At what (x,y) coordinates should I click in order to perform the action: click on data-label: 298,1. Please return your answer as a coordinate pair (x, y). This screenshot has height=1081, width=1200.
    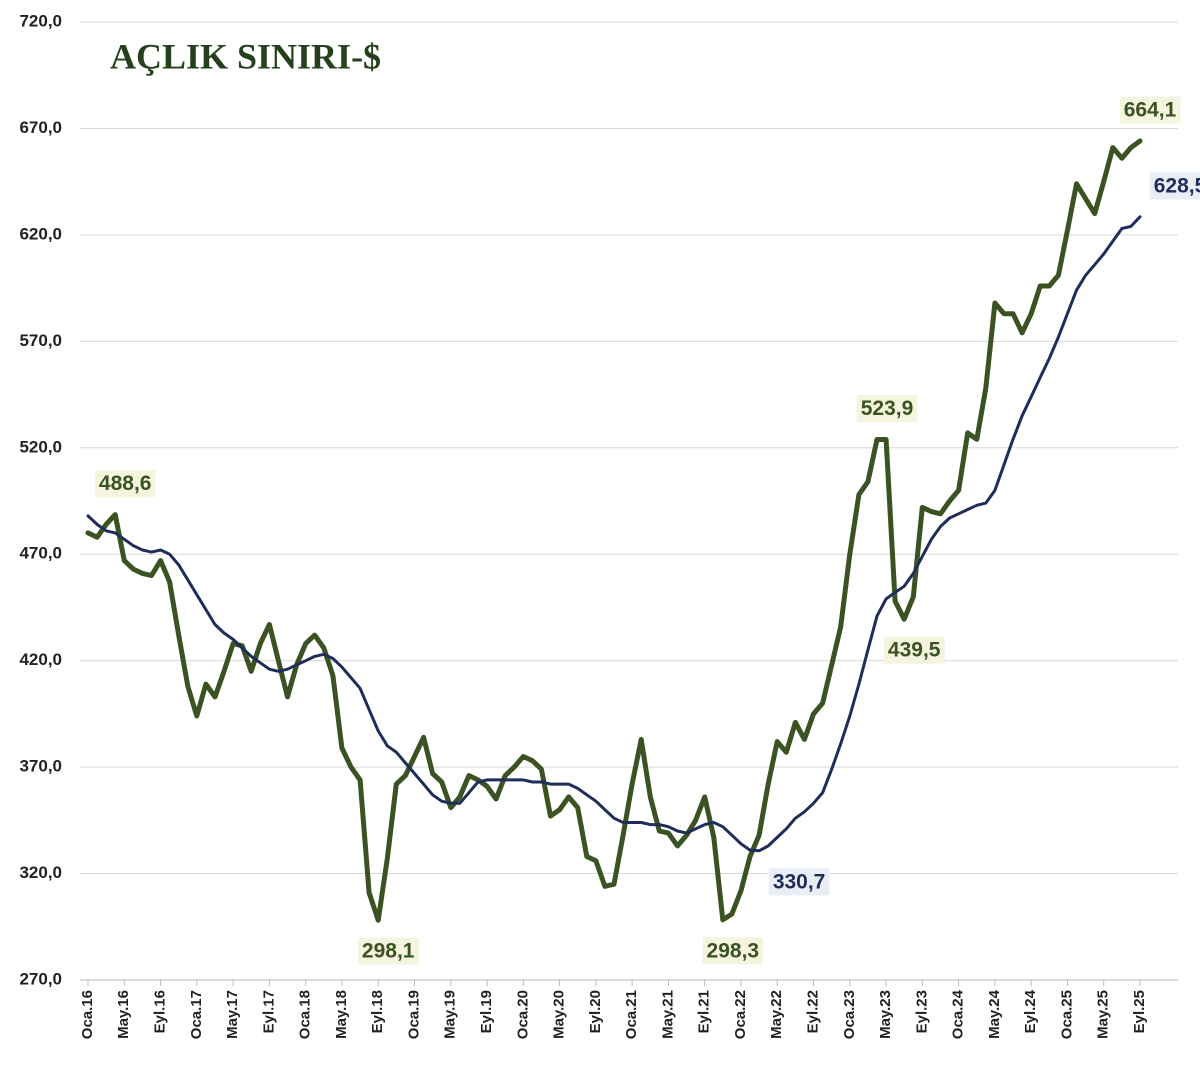
    Looking at the image, I should click on (388, 951).